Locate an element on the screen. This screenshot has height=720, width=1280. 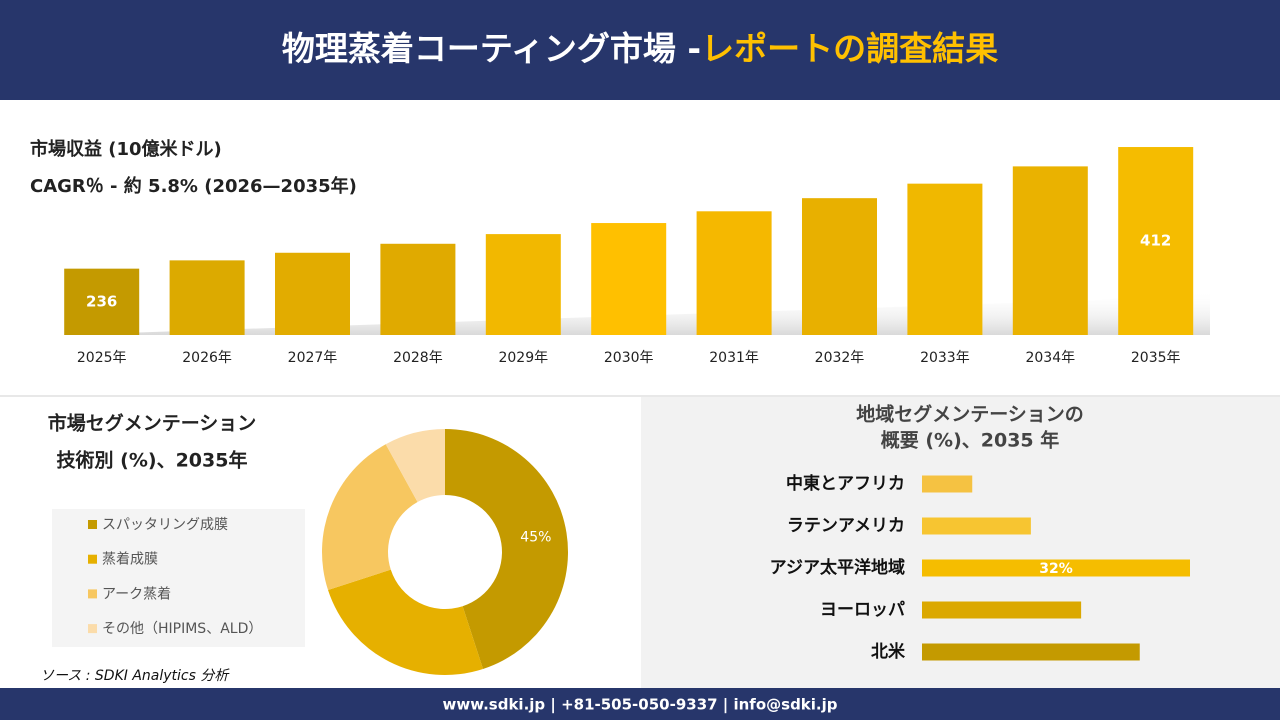
x-tick-label: 2026年 is located at coordinates (207, 358).